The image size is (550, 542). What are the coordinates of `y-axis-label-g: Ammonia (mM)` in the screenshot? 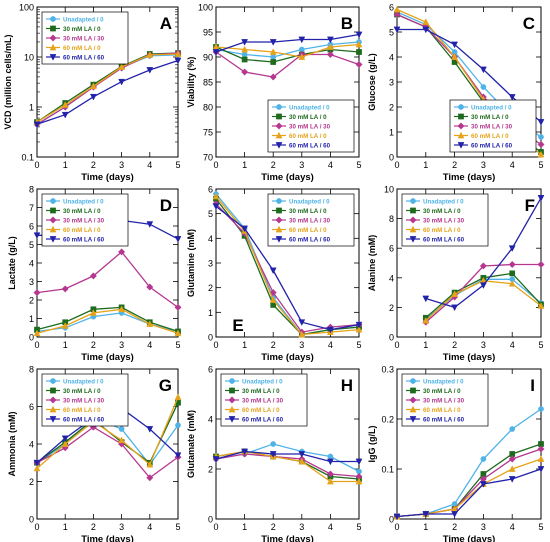 It's located at (12, 443).